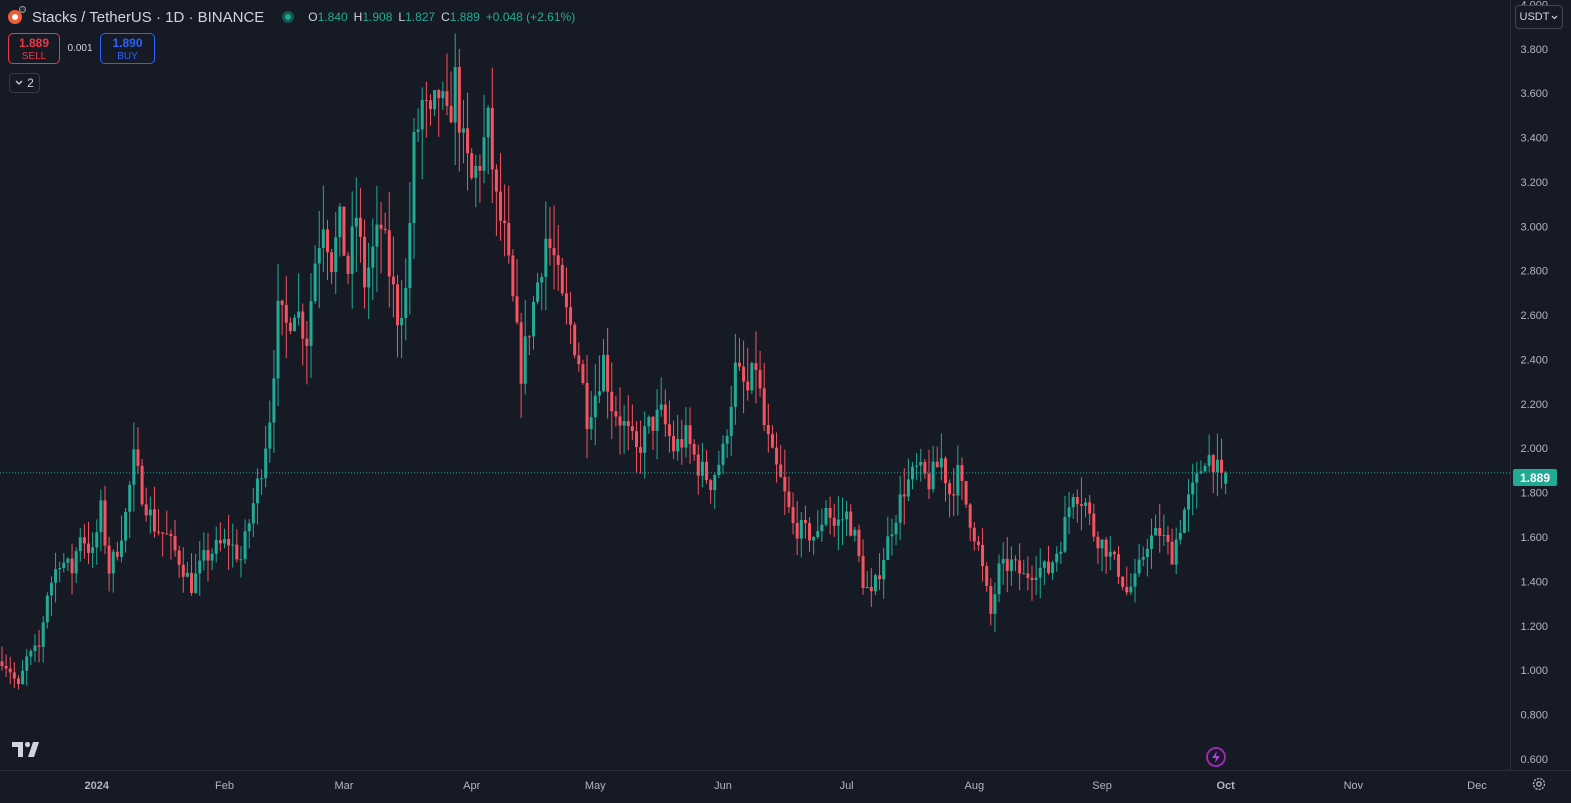 Image resolution: width=1571 pixels, height=803 pixels. I want to click on settings-gear-icon, so click(1539, 784).